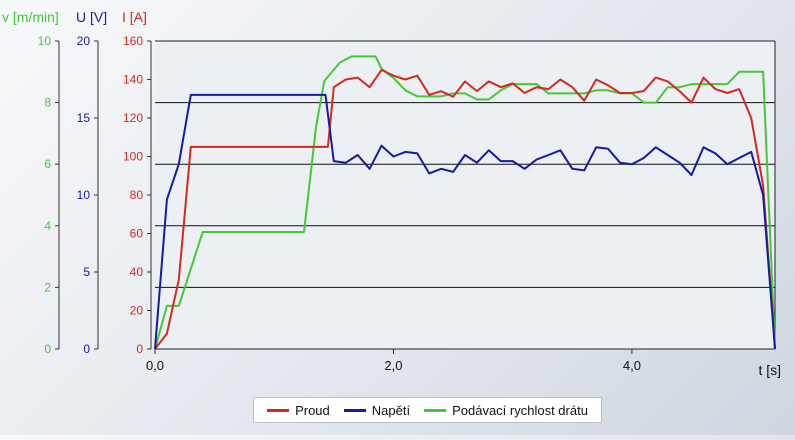 The width and height of the screenshot is (795, 440). I want to click on current-tick-label-8: 160, so click(133, 41).